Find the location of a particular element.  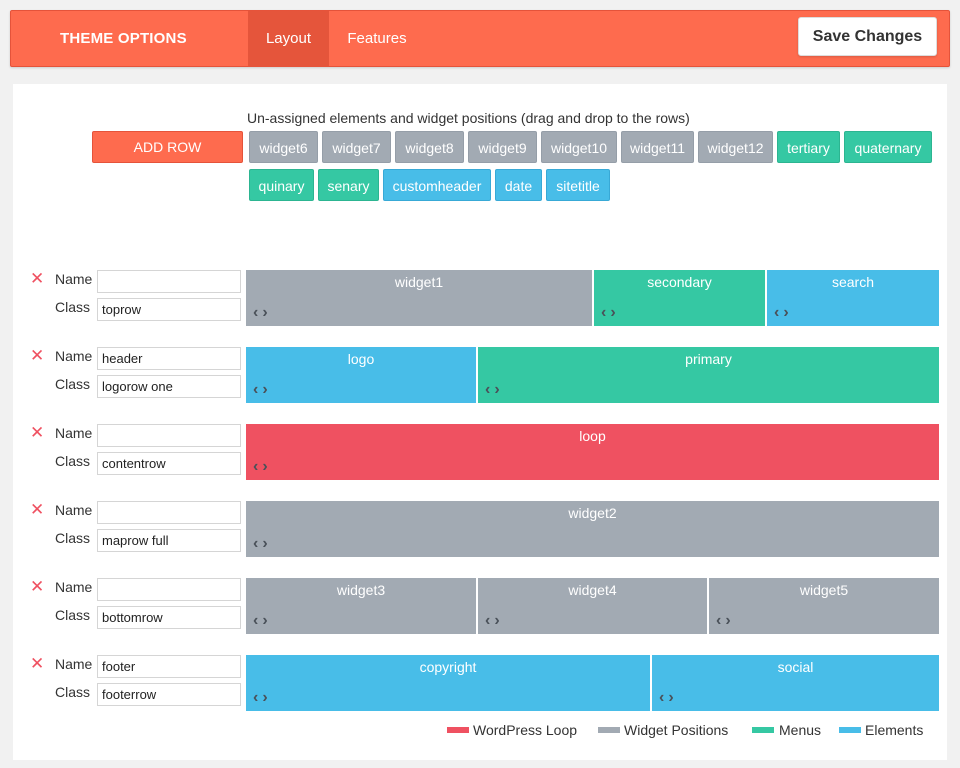

block-label: loop is located at coordinates (592, 436).